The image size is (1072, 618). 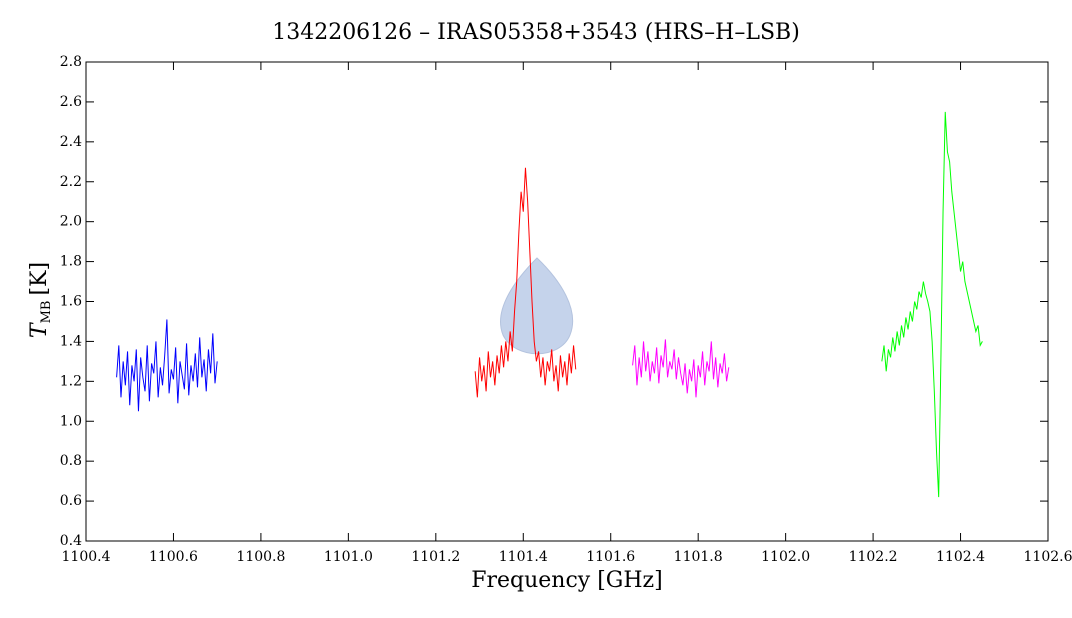 I want to click on watermark, so click(x=537, y=306).